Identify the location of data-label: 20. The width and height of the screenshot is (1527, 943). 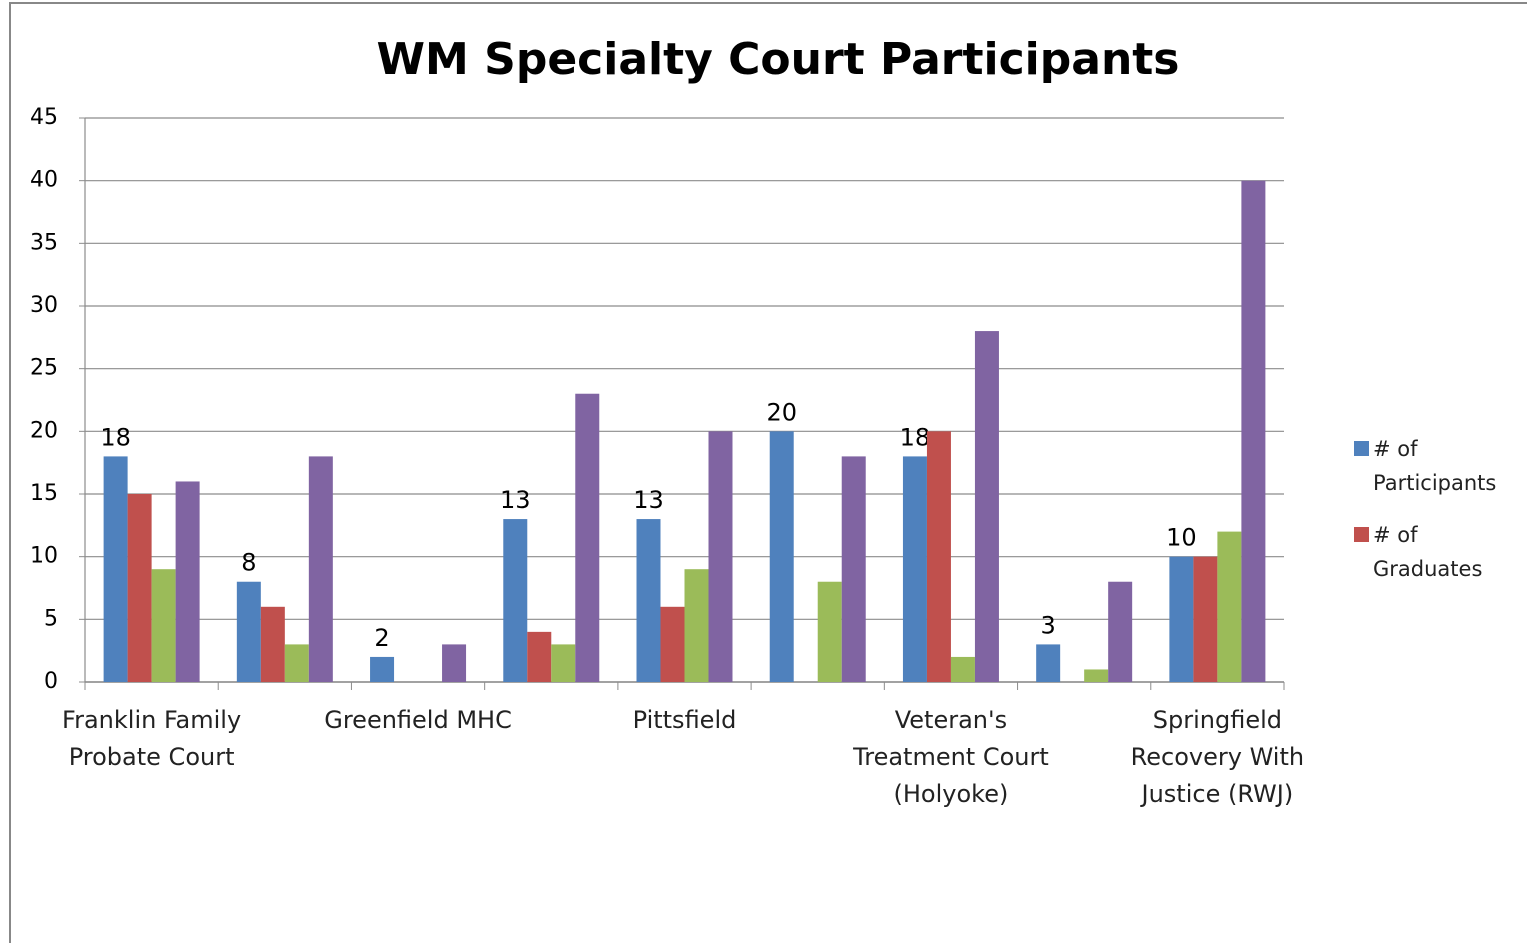
(781, 412).